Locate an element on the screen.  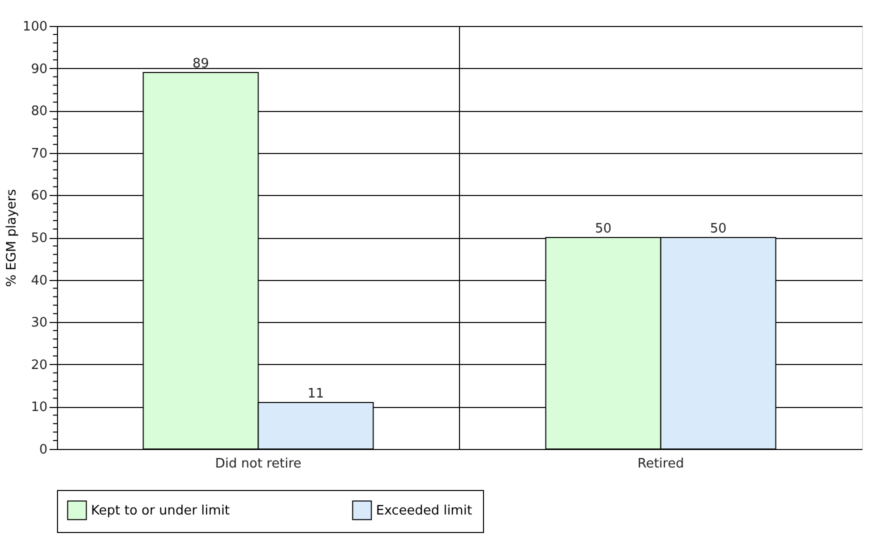
x-tick-label: Retired is located at coordinates (661, 464).